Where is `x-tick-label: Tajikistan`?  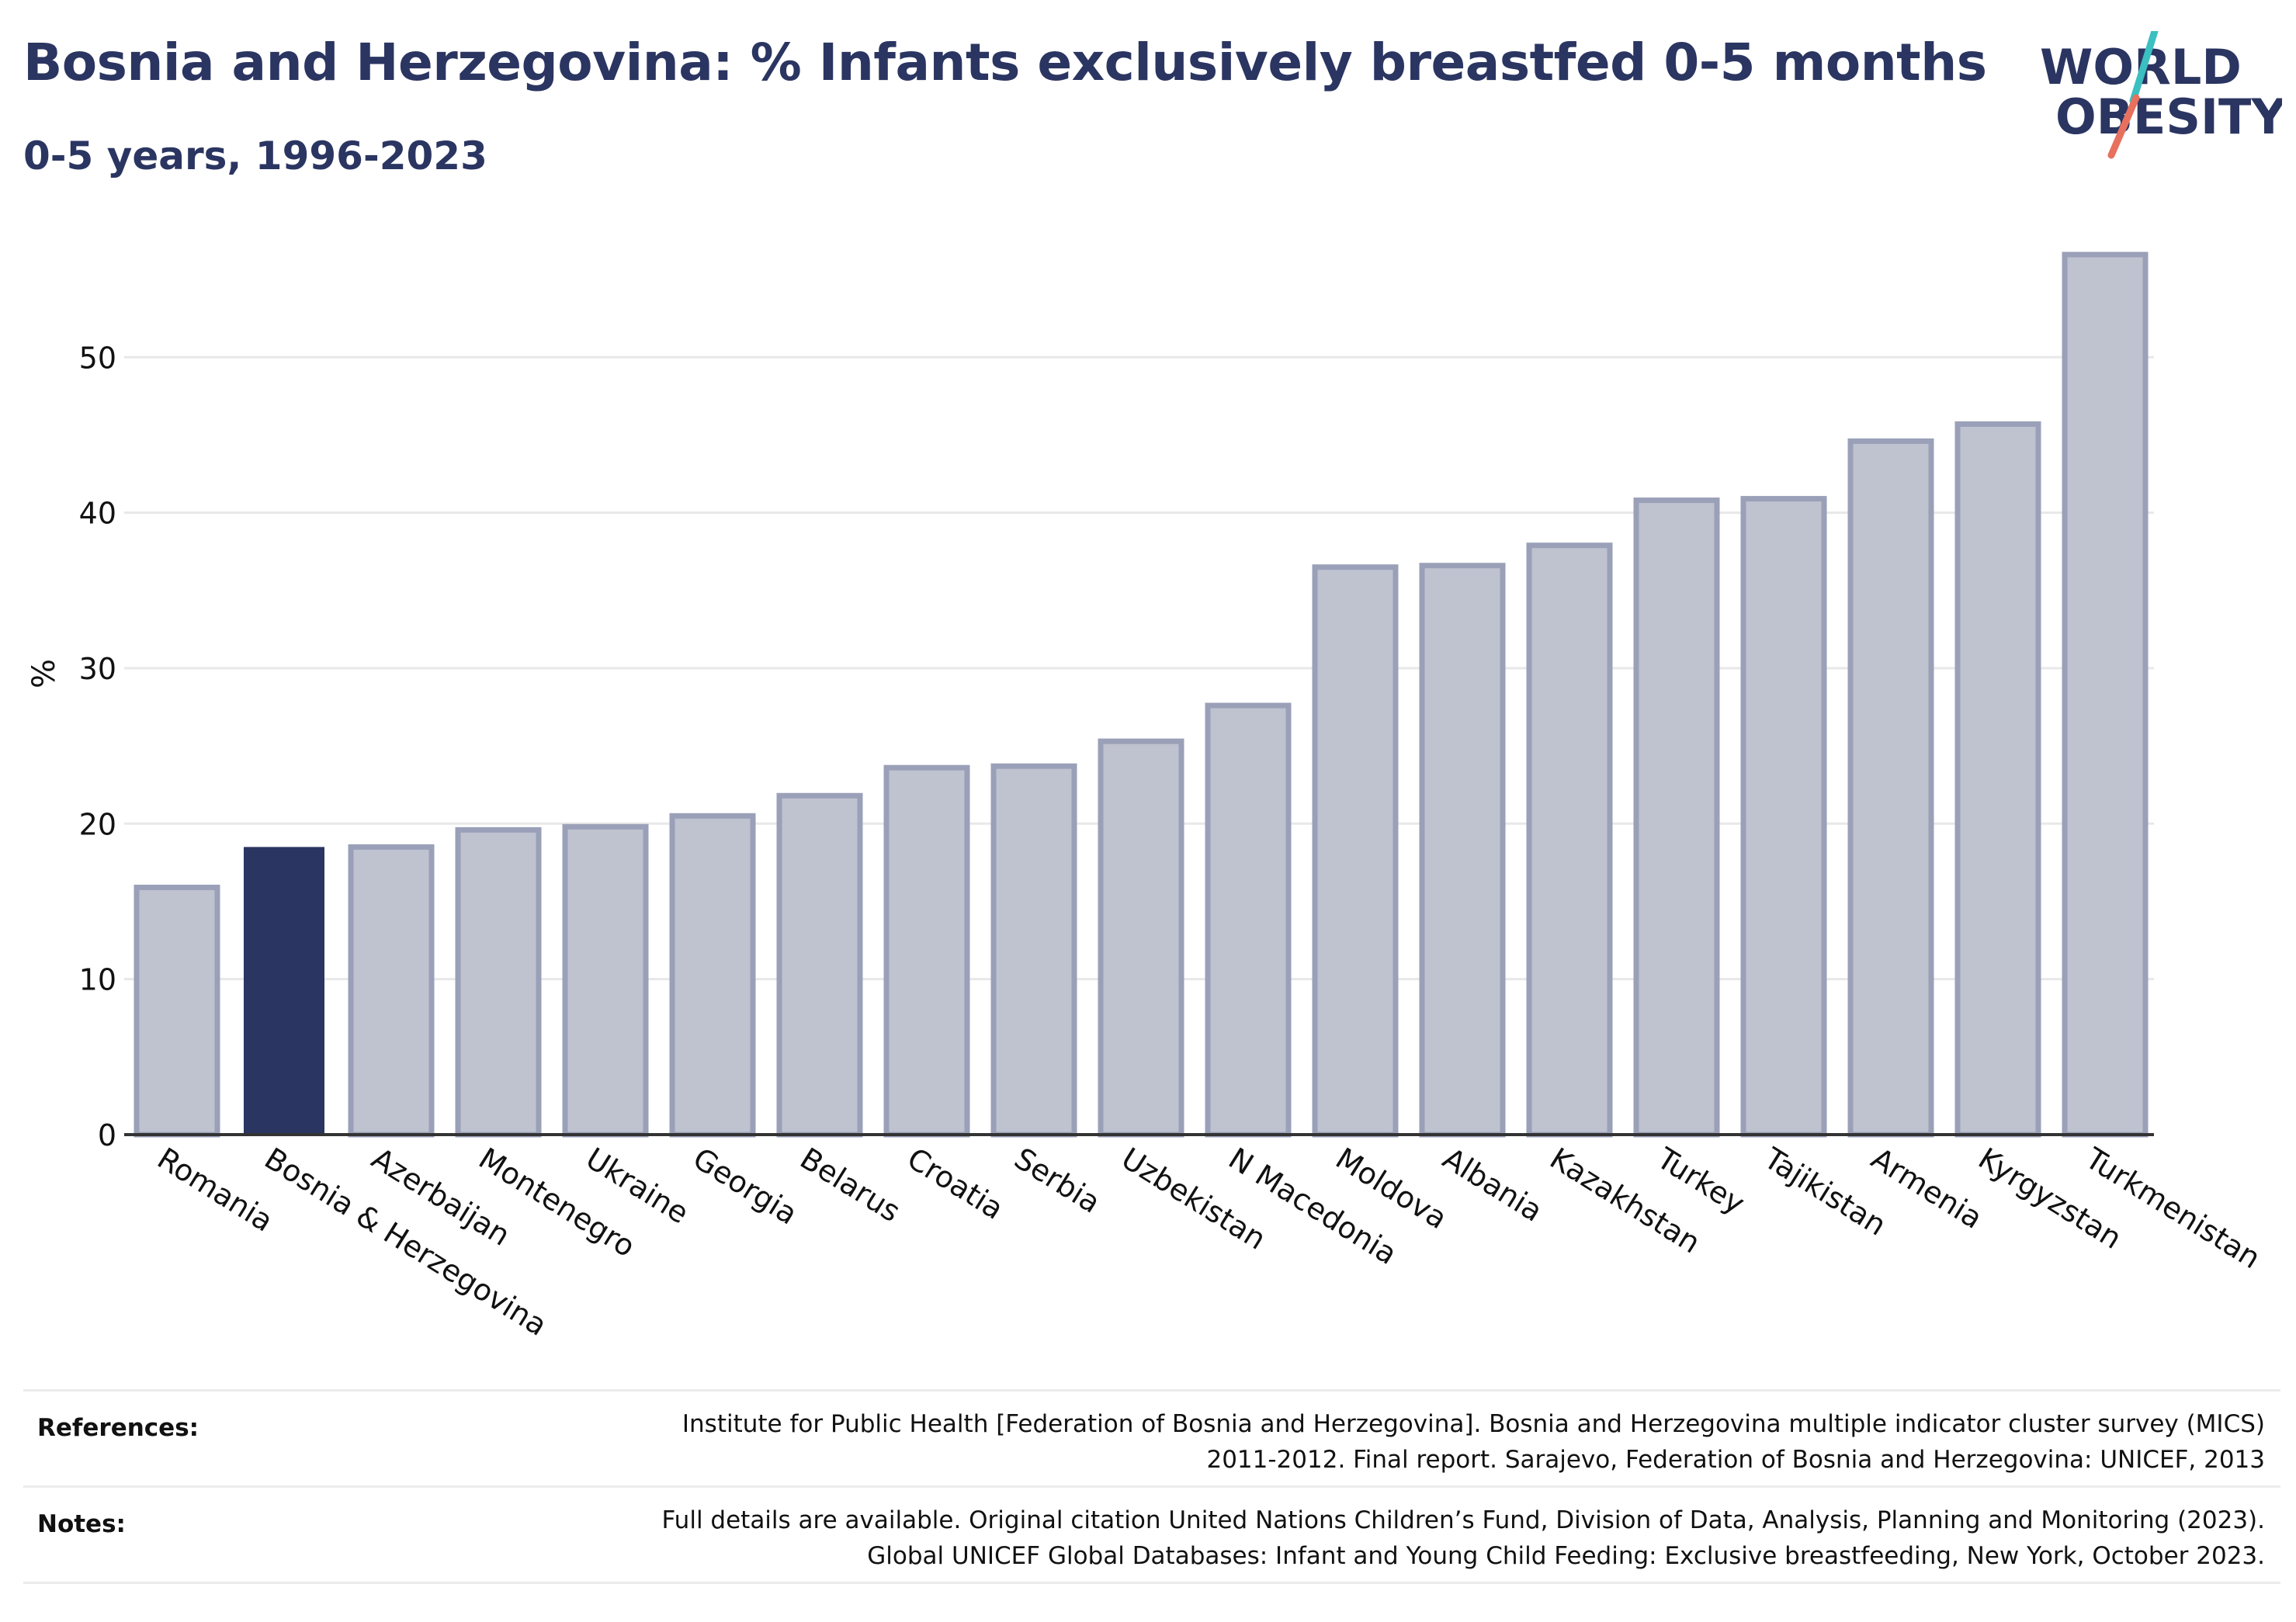
x-tick-label: Tajikistan is located at coordinates (1824, 1191).